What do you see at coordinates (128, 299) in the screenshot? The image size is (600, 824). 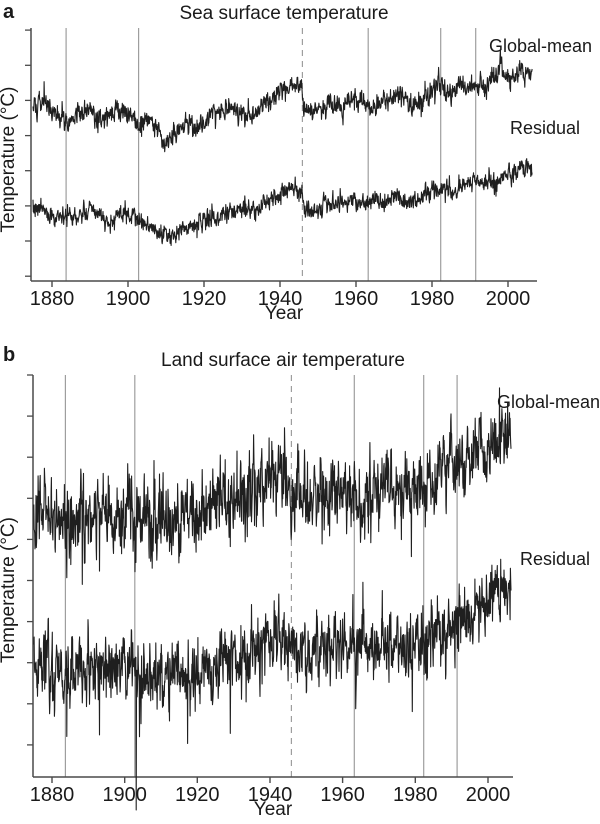 I see `x-tick-label-a: 1900` at bounding box center [128, 299].